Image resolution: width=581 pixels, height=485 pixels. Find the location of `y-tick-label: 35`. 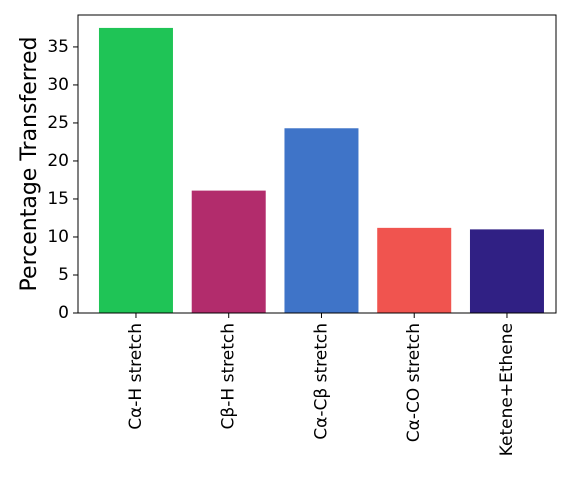

y-tick-label: 35 is located at coordinates (58, 47).